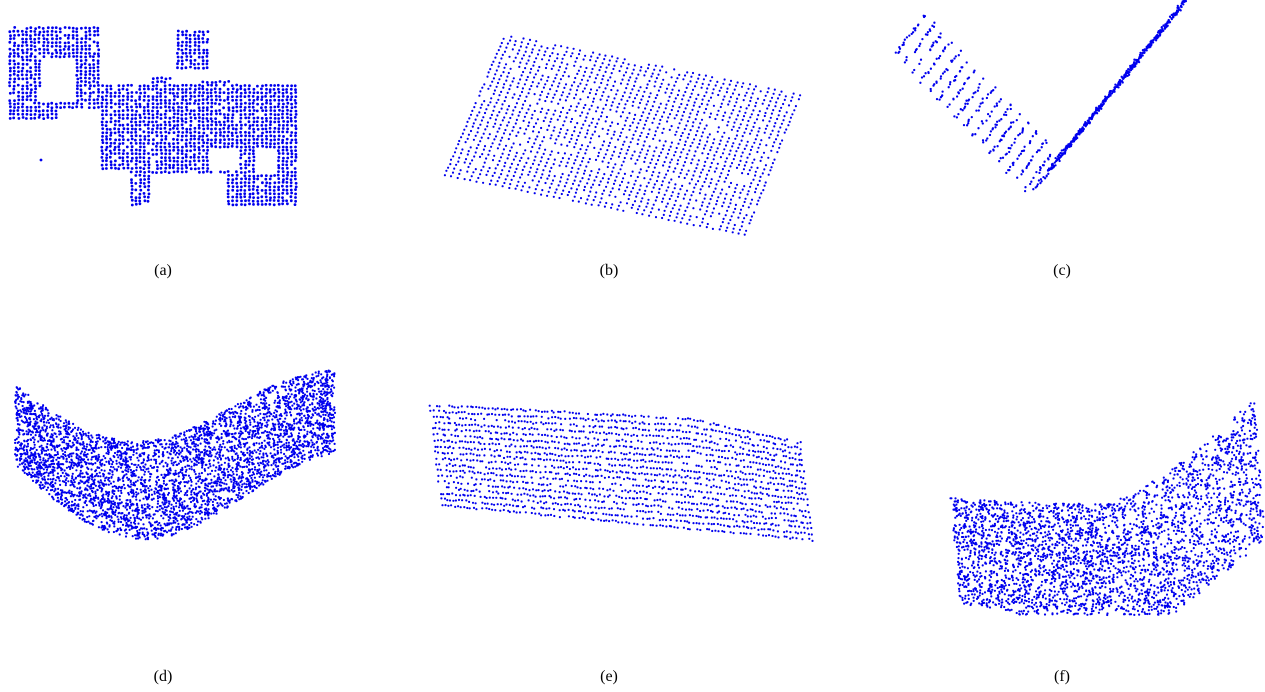  Describe the element at coordinates (609, 676) in the screenshot. I see `caption-e: (e)` at that location.